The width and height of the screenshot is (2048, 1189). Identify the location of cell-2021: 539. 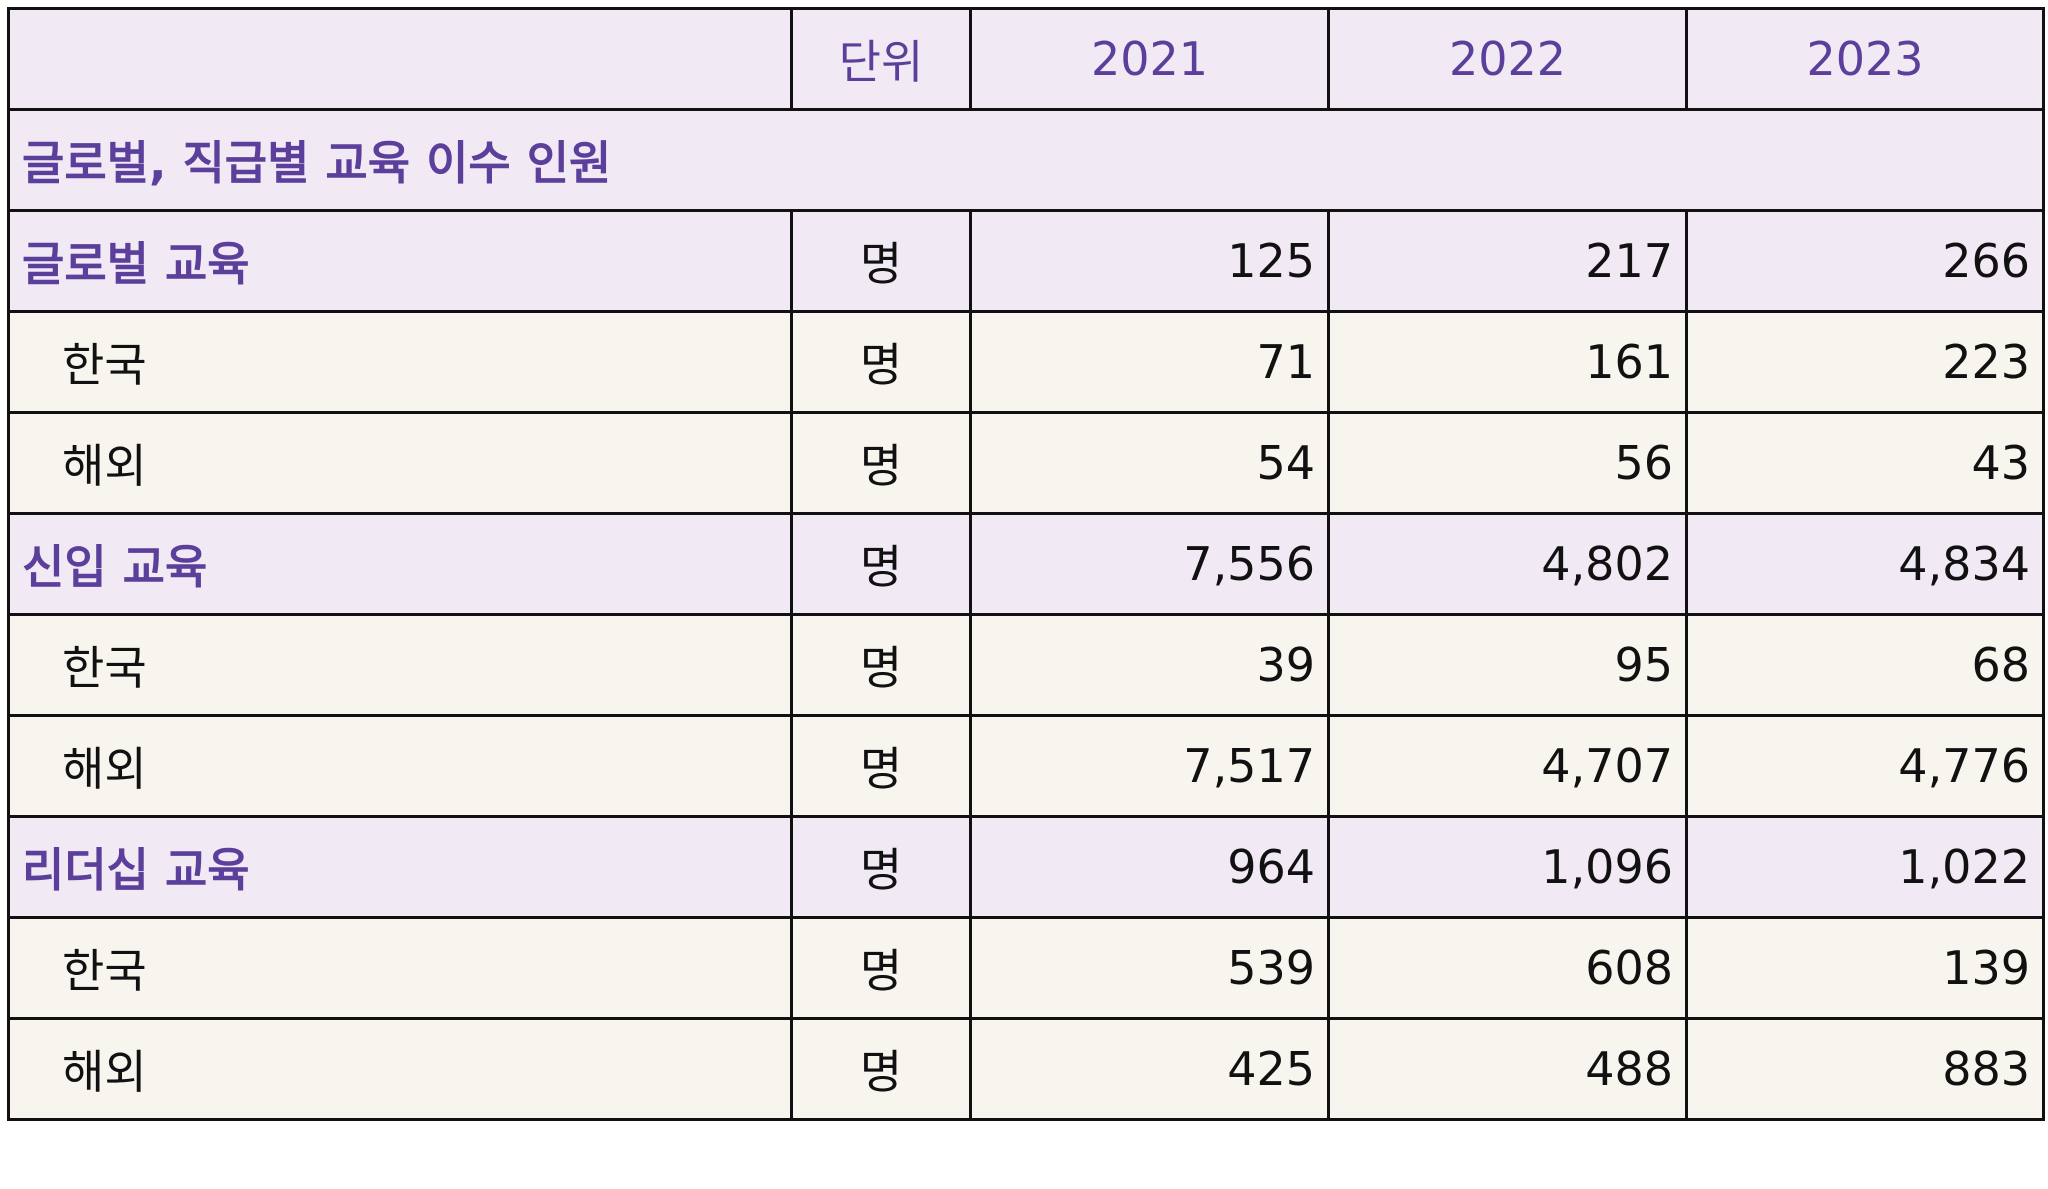
(1149, 968).